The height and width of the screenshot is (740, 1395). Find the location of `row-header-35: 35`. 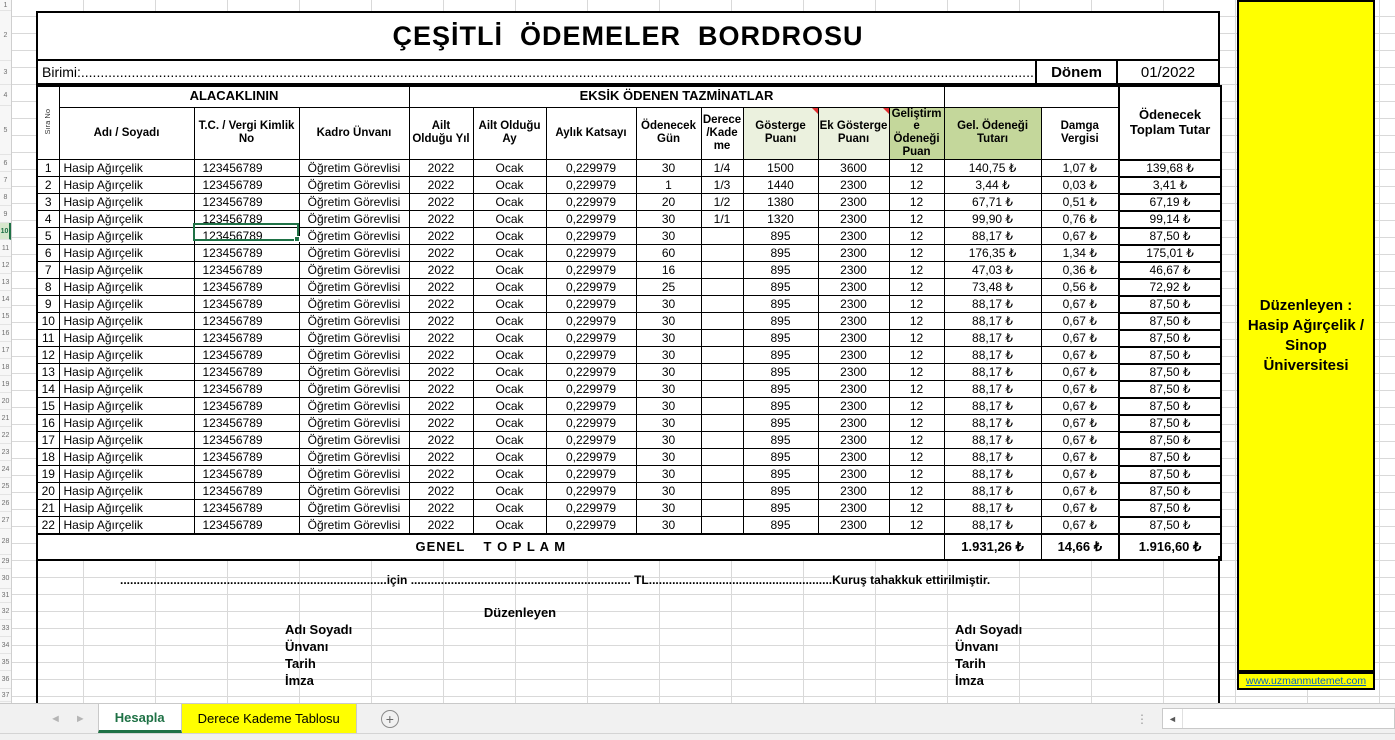

row-header-35: 35 is located at coordinates (5, 662).